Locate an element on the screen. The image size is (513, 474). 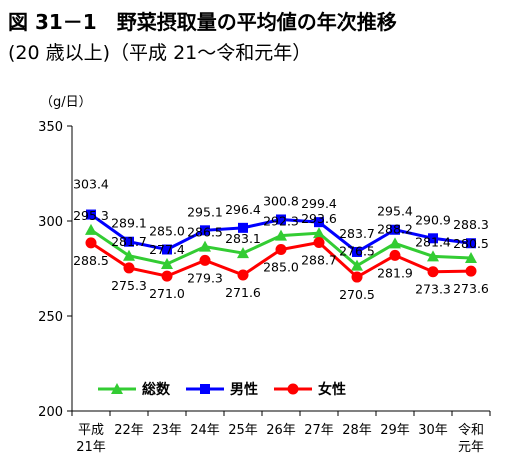
data-label: 293.6 is located at coordinates (319, 218).